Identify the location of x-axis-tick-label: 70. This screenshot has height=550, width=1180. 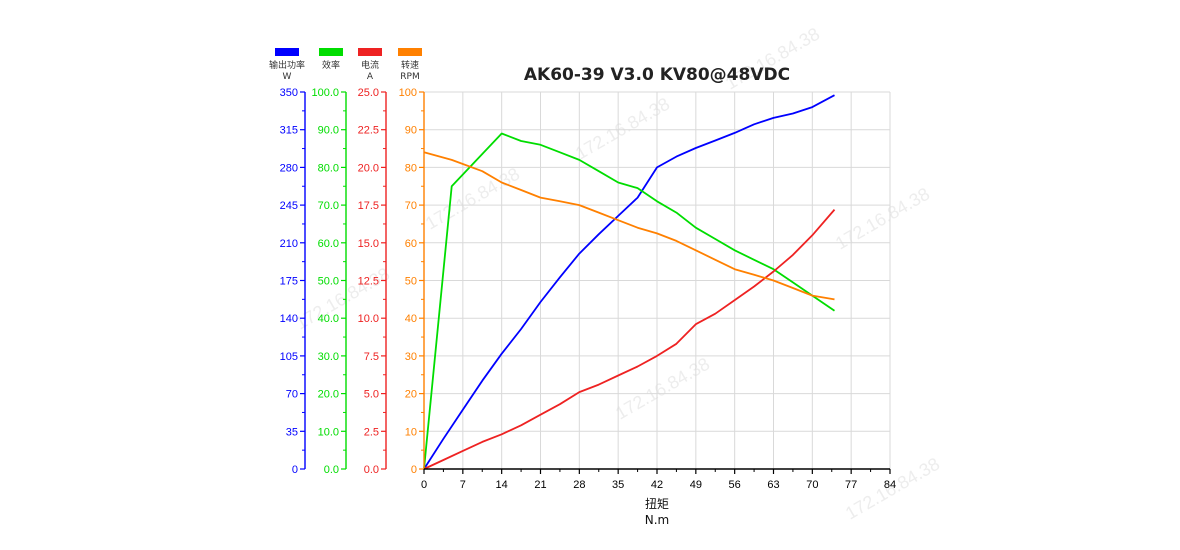
(812, 485).